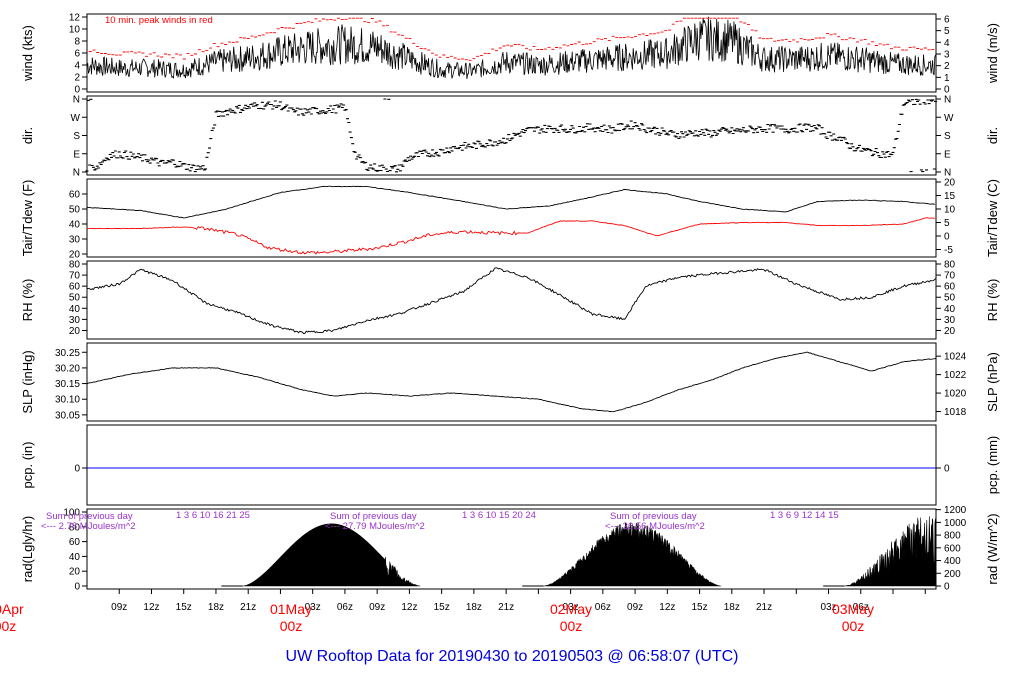  What do you see at coordinates (77, 587) in the screenshot?
I see `radiation-ticklabel-left: 0` at bounding box center [77, 587].